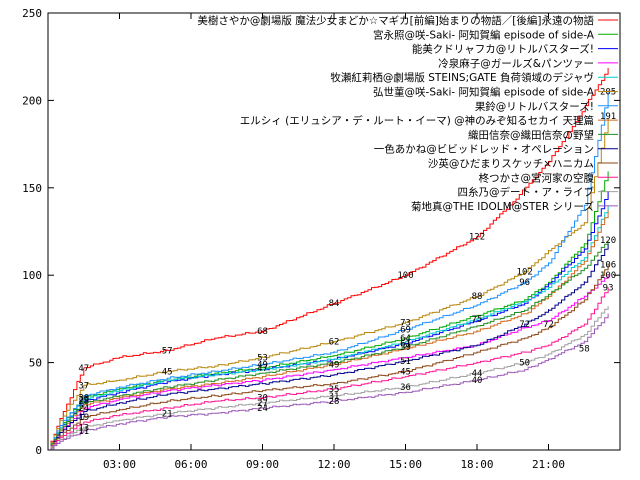 The image size is (640, 480). I want to click on data-label: 27, so click(262, 404).